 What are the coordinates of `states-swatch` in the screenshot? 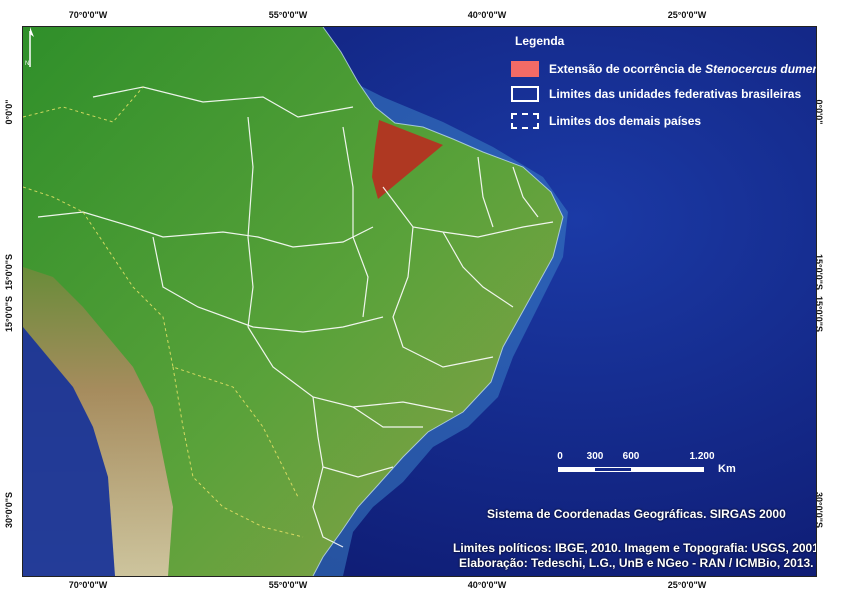 It's located at (525, 94).